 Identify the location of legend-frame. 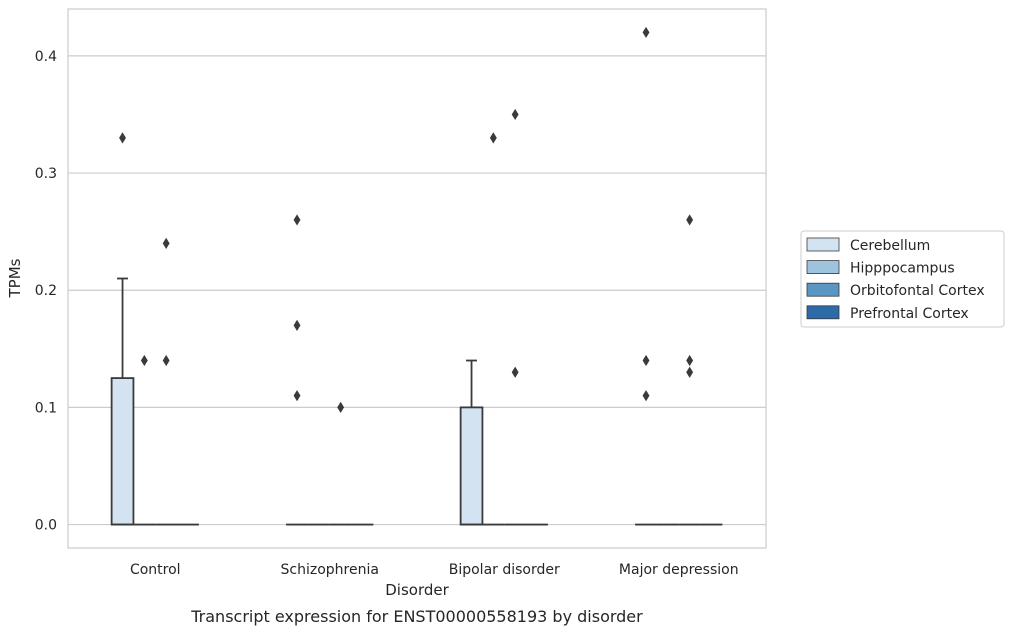
(902, 279).